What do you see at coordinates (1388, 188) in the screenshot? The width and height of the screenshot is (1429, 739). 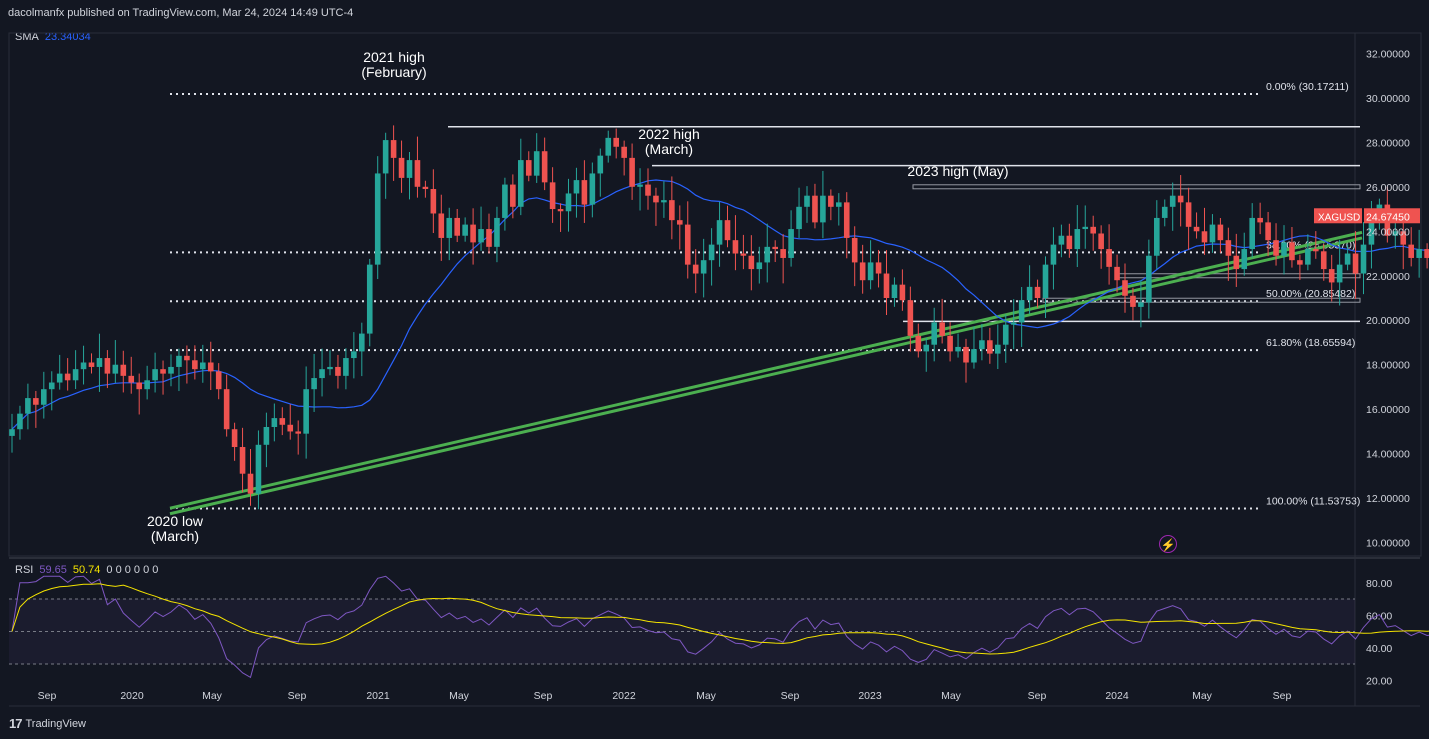 I see `price-tick-label: 26.00000` at bounding box center [1388, 188].